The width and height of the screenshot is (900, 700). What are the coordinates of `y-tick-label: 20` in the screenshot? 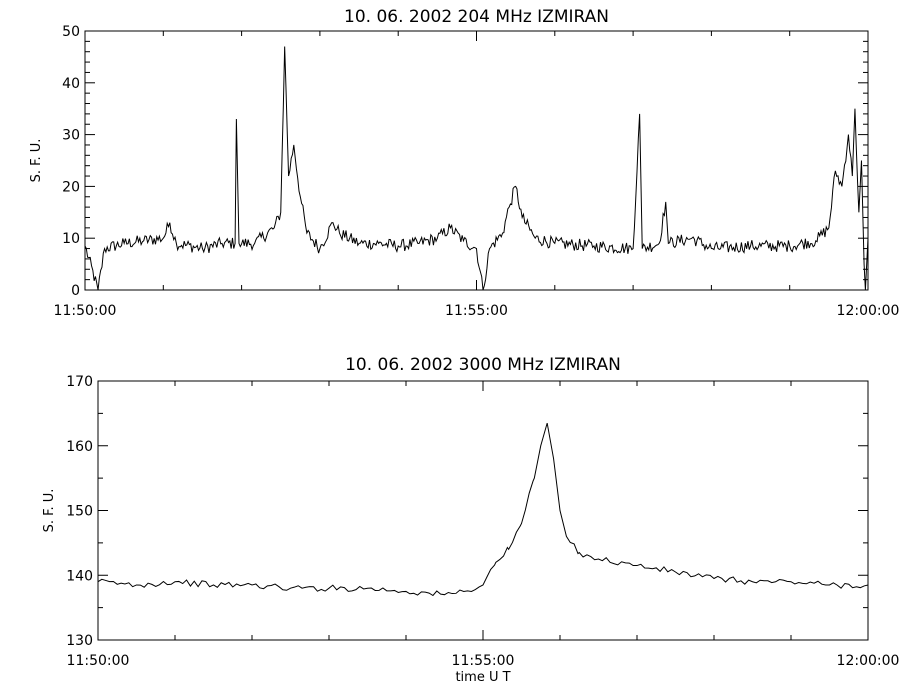 It's located at (71, 187).